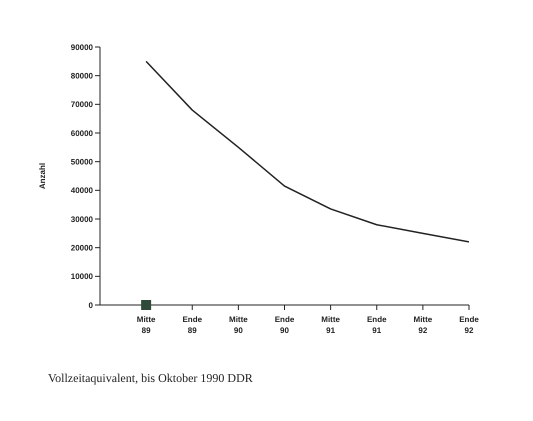 This screenshot has width=533, height=421. What do you see at coordinates (82, 47) in the screenshot?
I see `y-tick-label: 90000` at bounding box center [82, 47].